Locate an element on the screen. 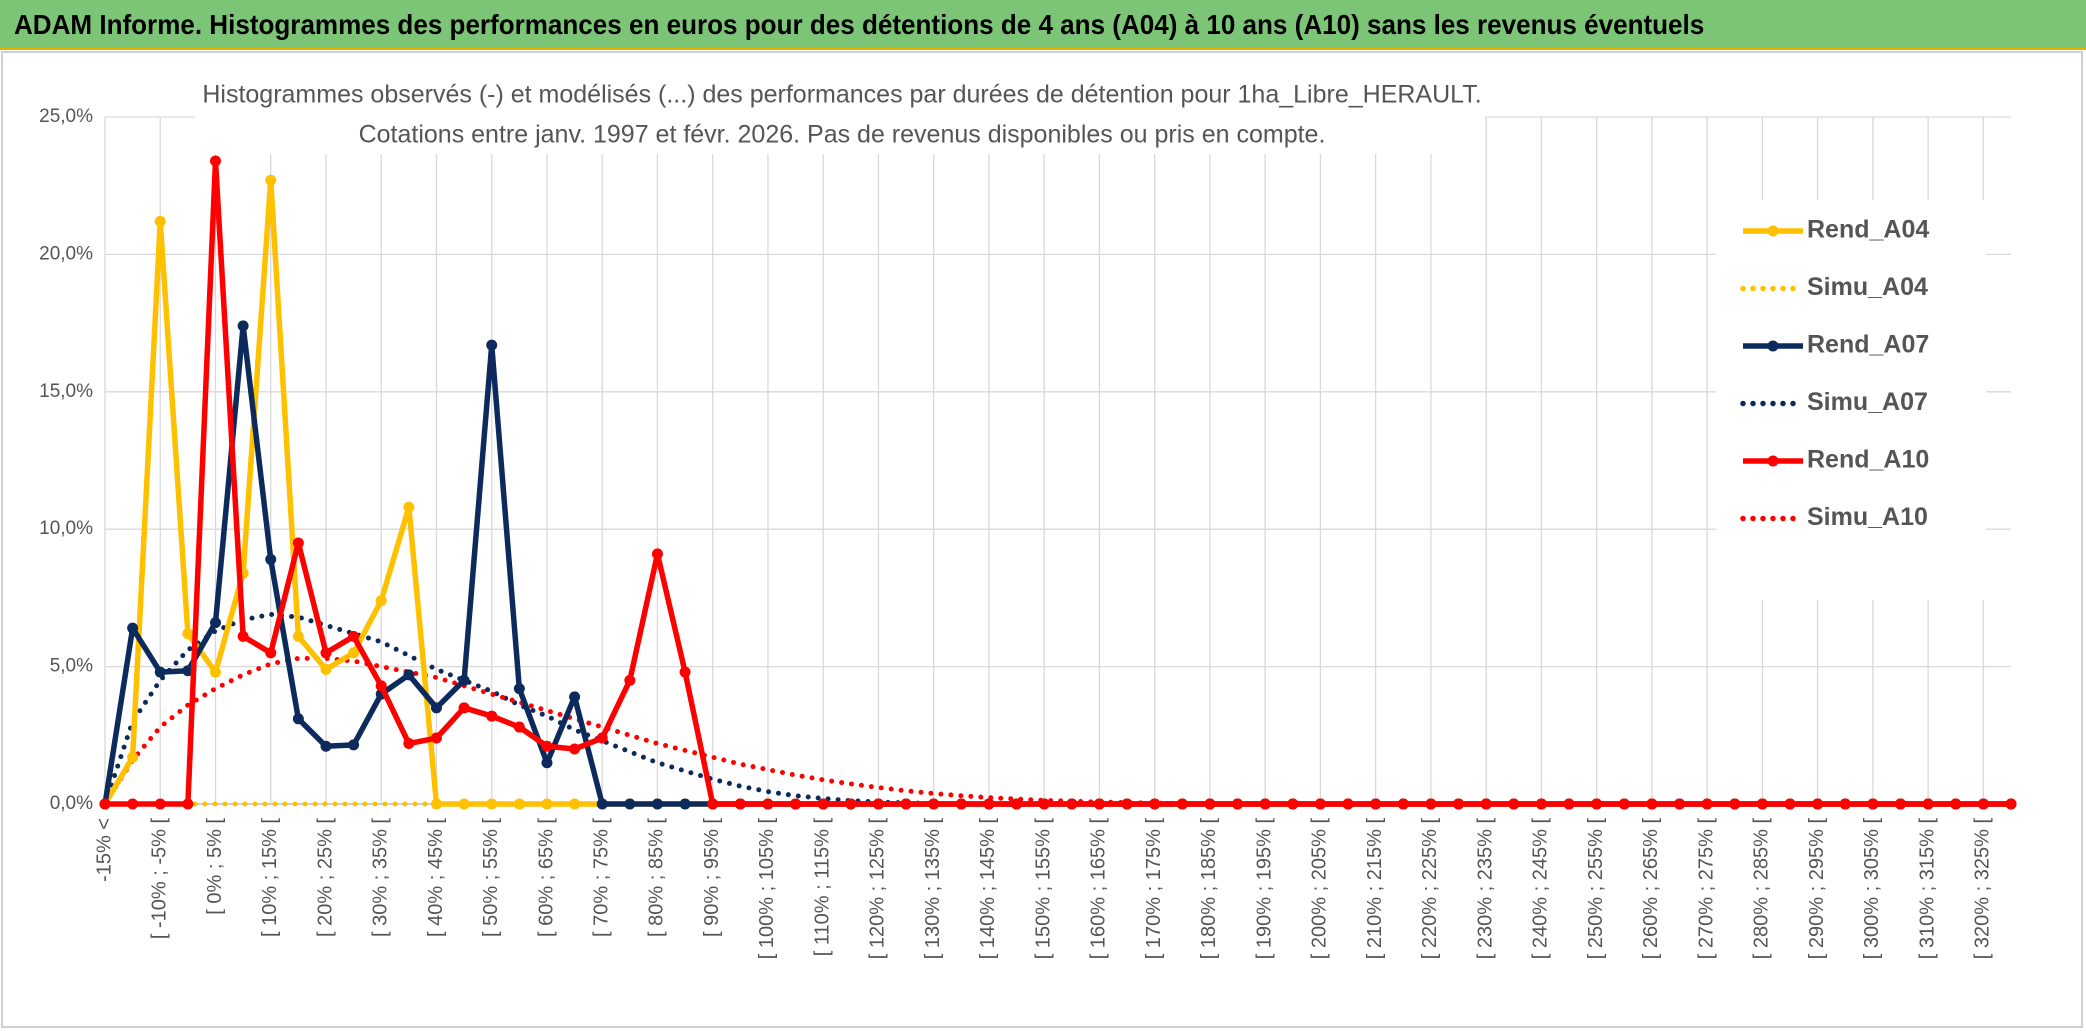 This screenshot has height=1031, width=2086. legend-label: Simu_A07 is located at coordinates (1867, 402).